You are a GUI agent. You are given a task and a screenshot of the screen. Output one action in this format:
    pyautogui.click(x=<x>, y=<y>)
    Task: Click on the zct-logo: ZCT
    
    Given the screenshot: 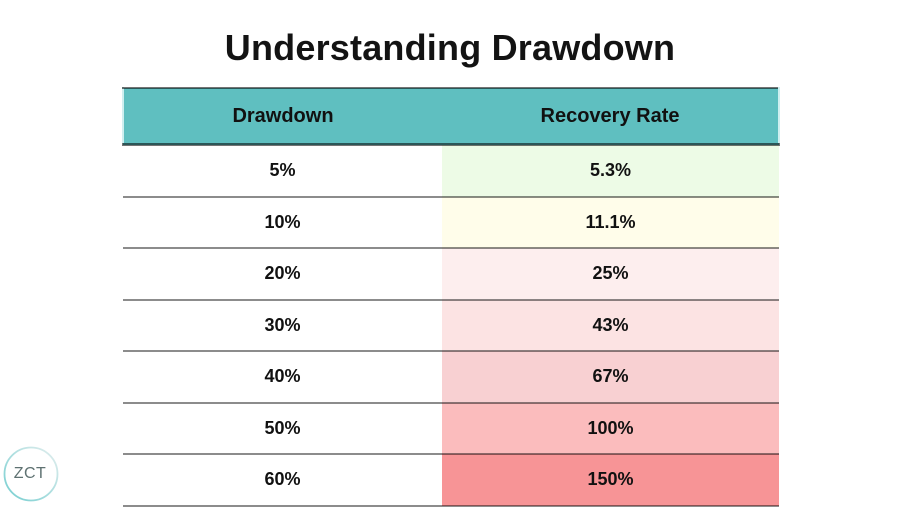 What is the action you would take?
    pyautogui.click(x=31, y=475)
    